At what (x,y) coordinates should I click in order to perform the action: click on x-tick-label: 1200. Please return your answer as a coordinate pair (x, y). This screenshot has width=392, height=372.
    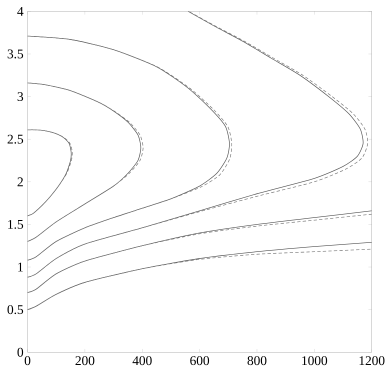
    Looking at the image, I should click on (372, 361).